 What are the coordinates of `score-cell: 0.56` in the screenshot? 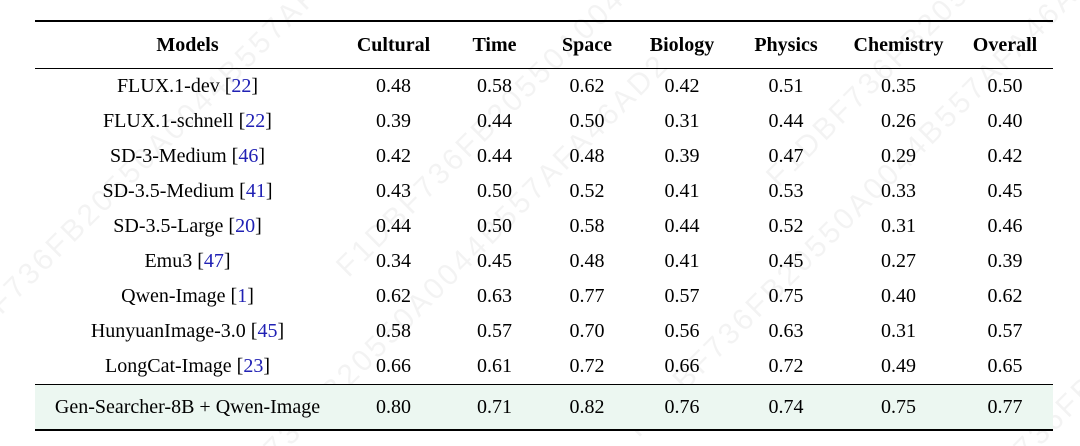 It's located at (682, 331).